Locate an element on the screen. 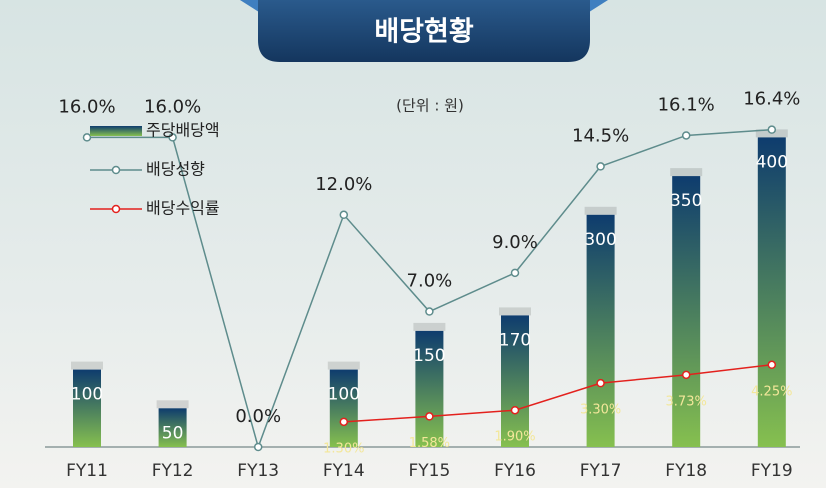 The height and width of the screenshot is (488, 826). line is located at coordinates (557, 393).